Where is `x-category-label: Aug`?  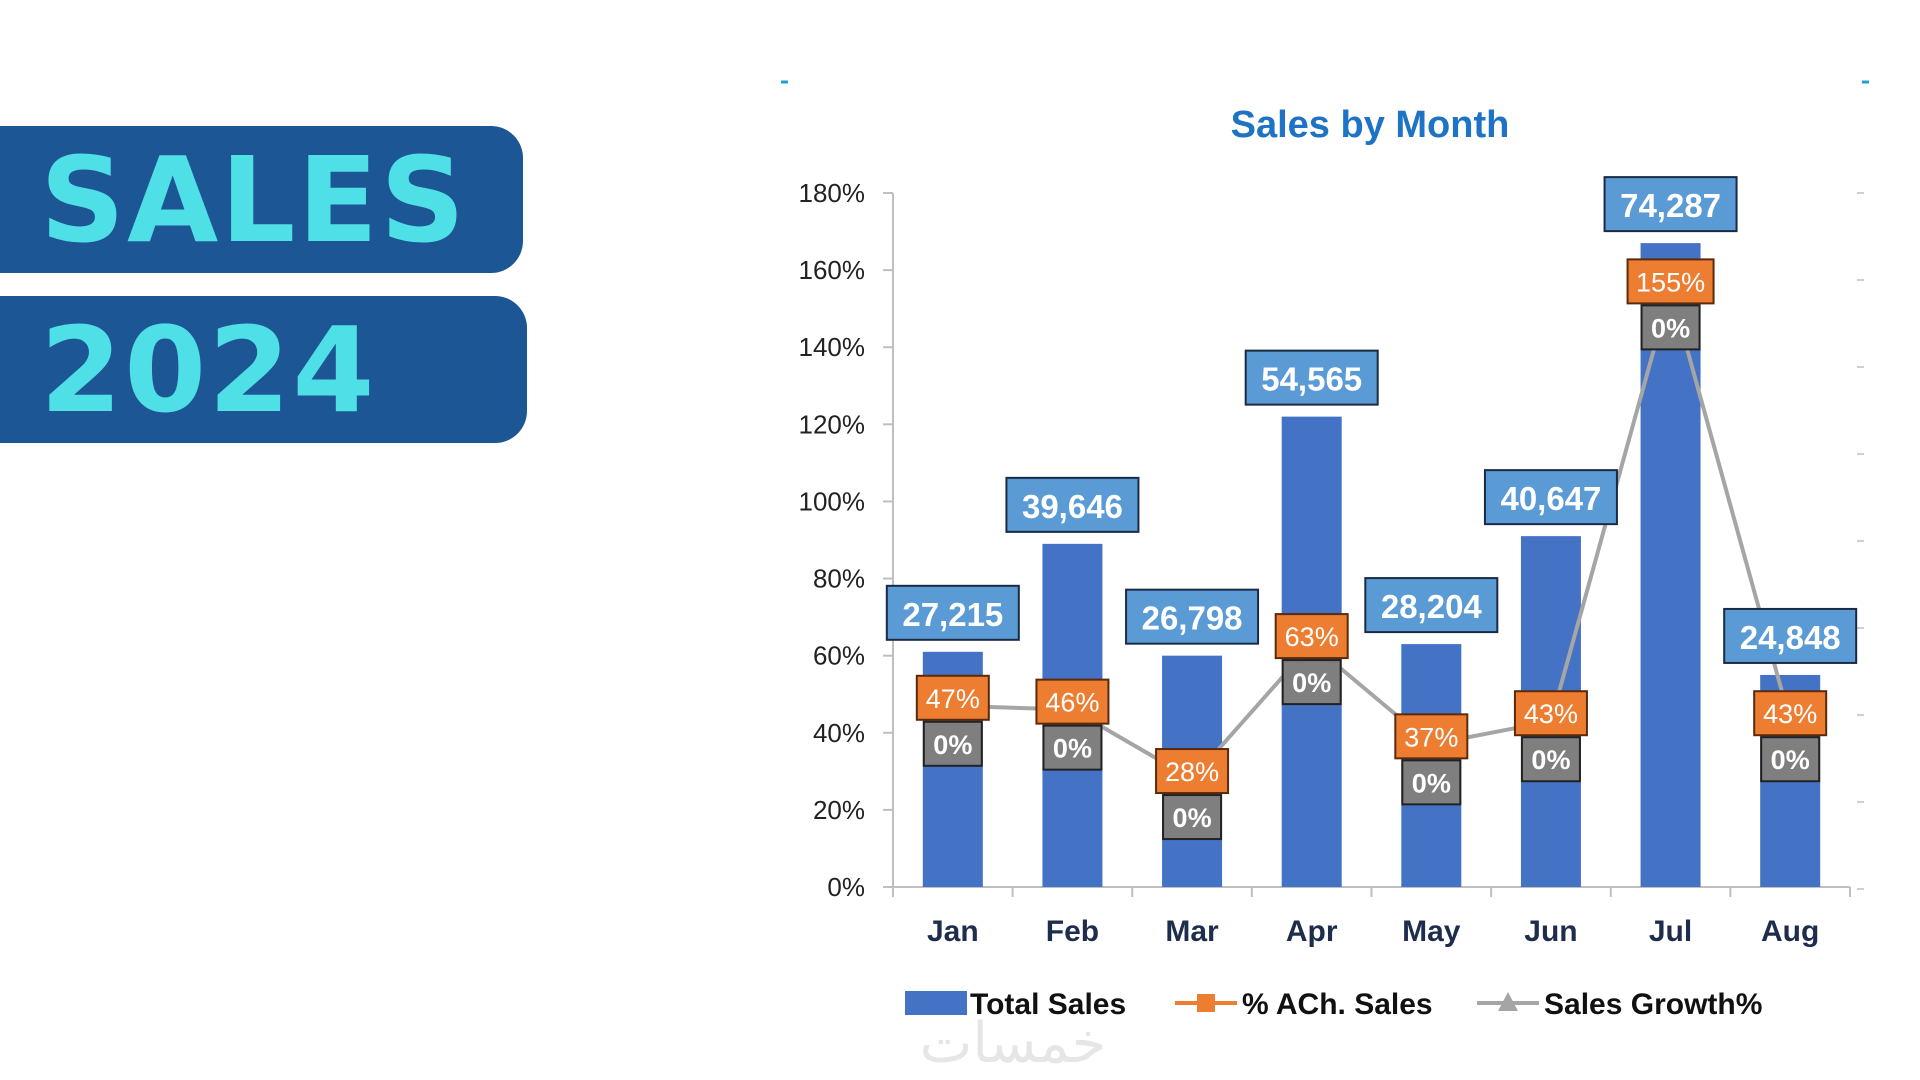
x-category-label: Aug is located at coordinates (1790, 931).